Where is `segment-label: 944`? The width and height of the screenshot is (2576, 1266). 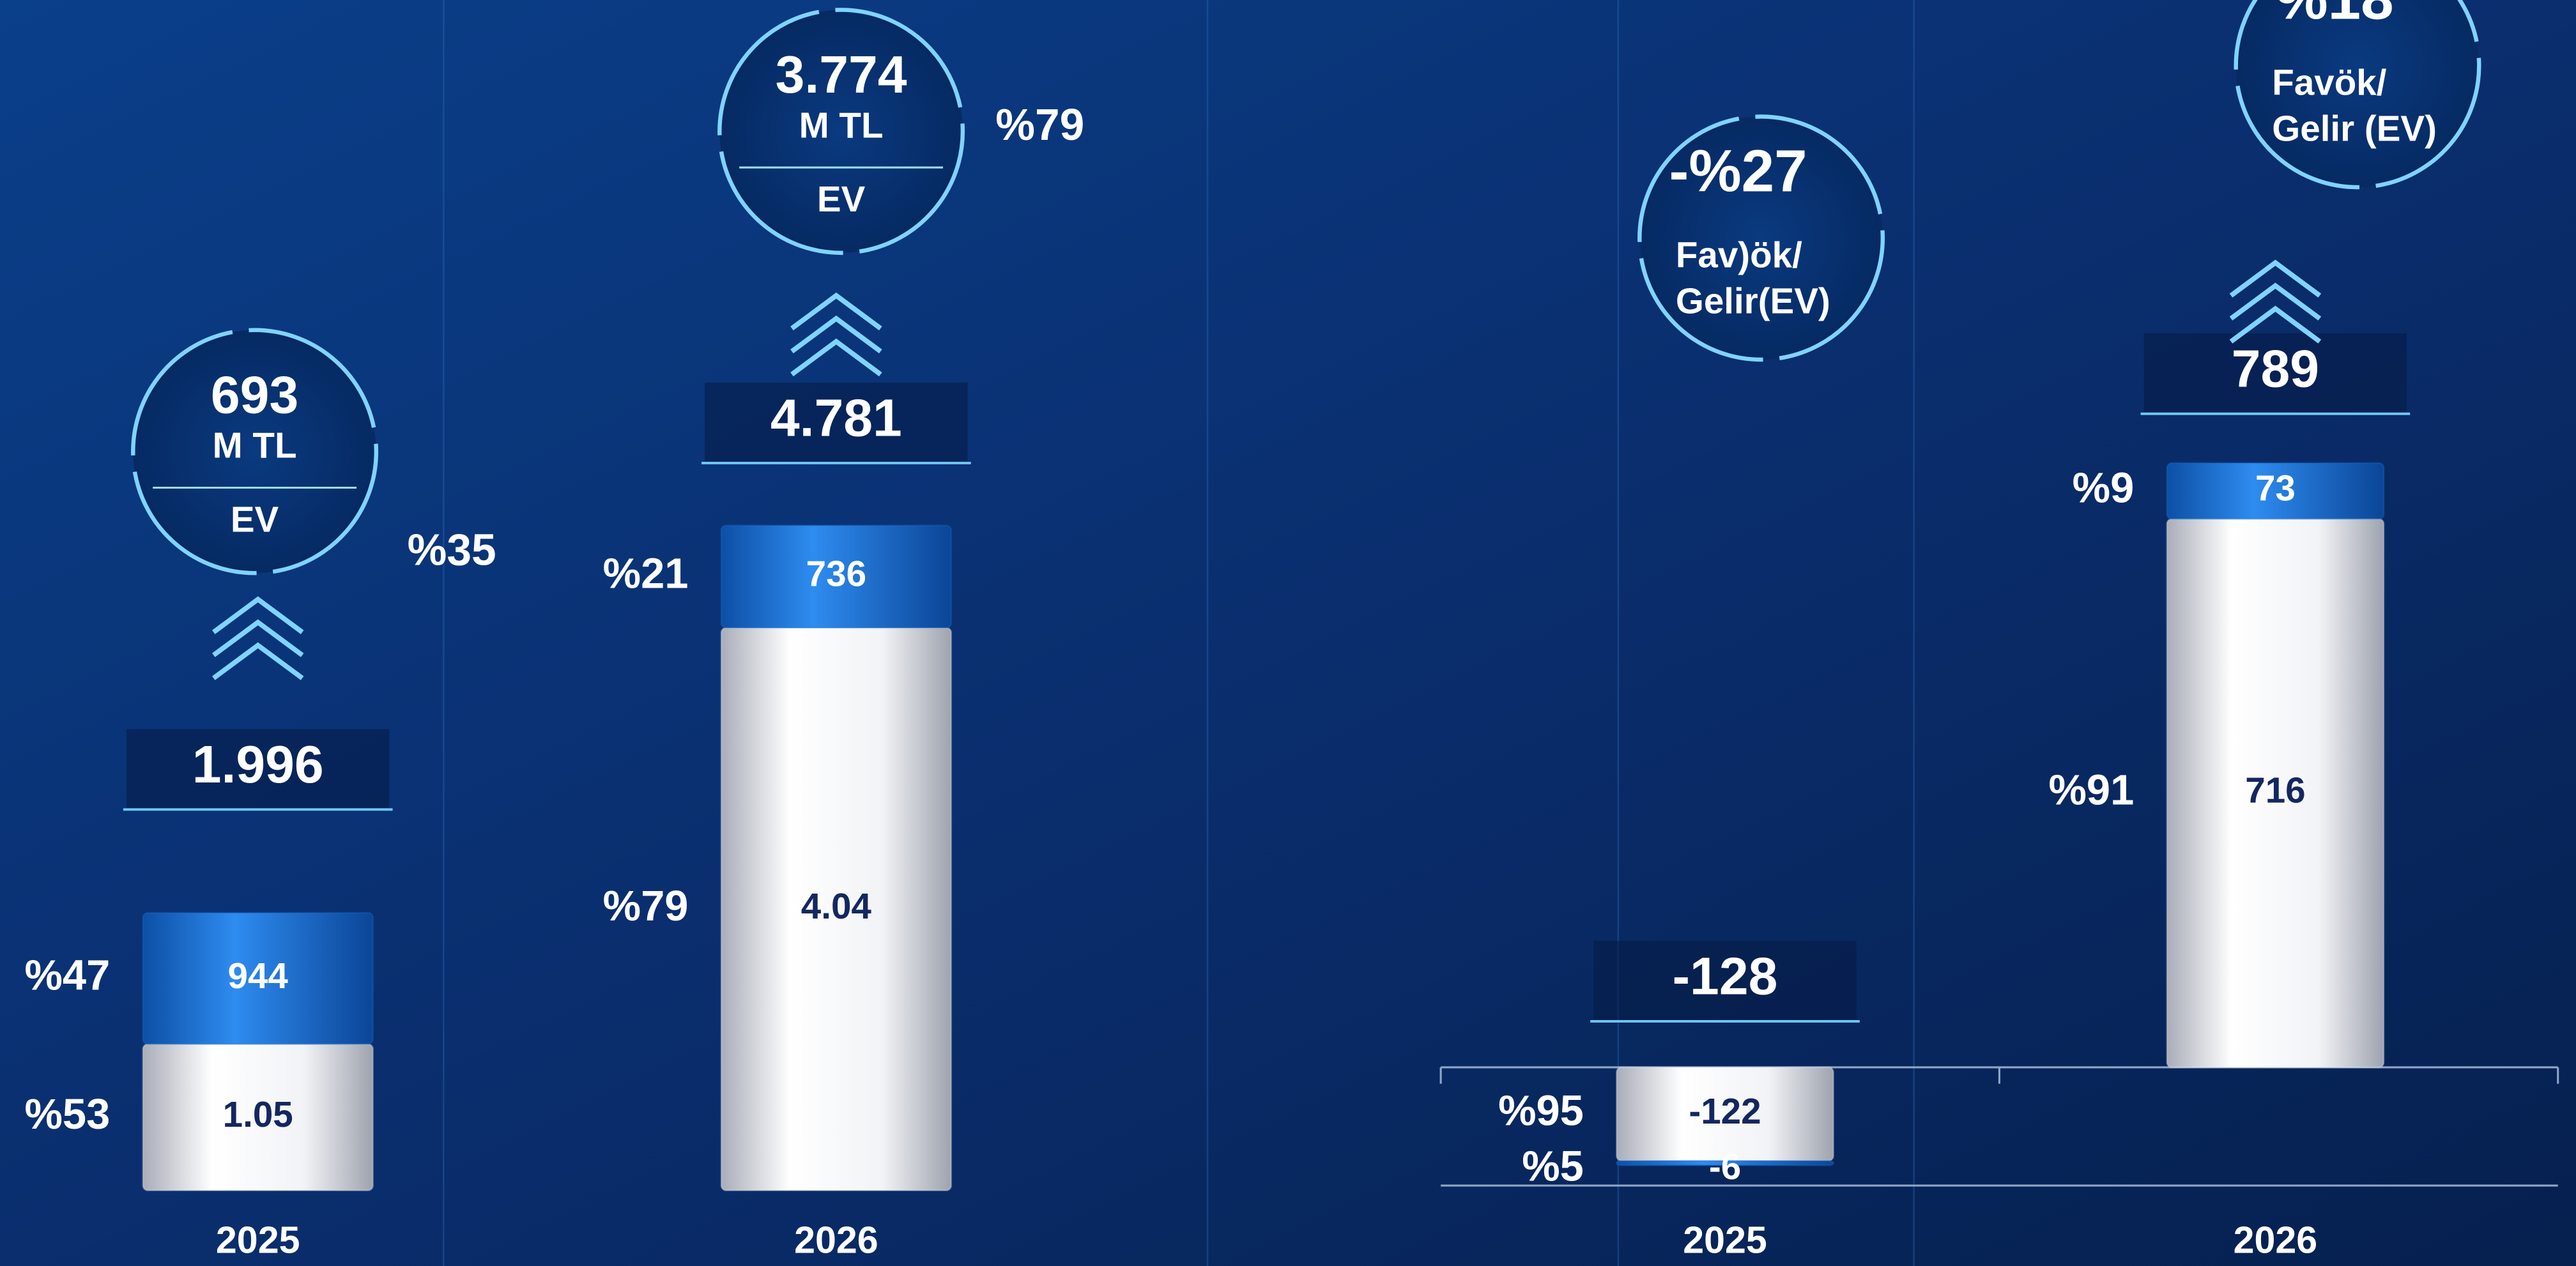 segment-label: 944 is located at coordinates (258, 976).